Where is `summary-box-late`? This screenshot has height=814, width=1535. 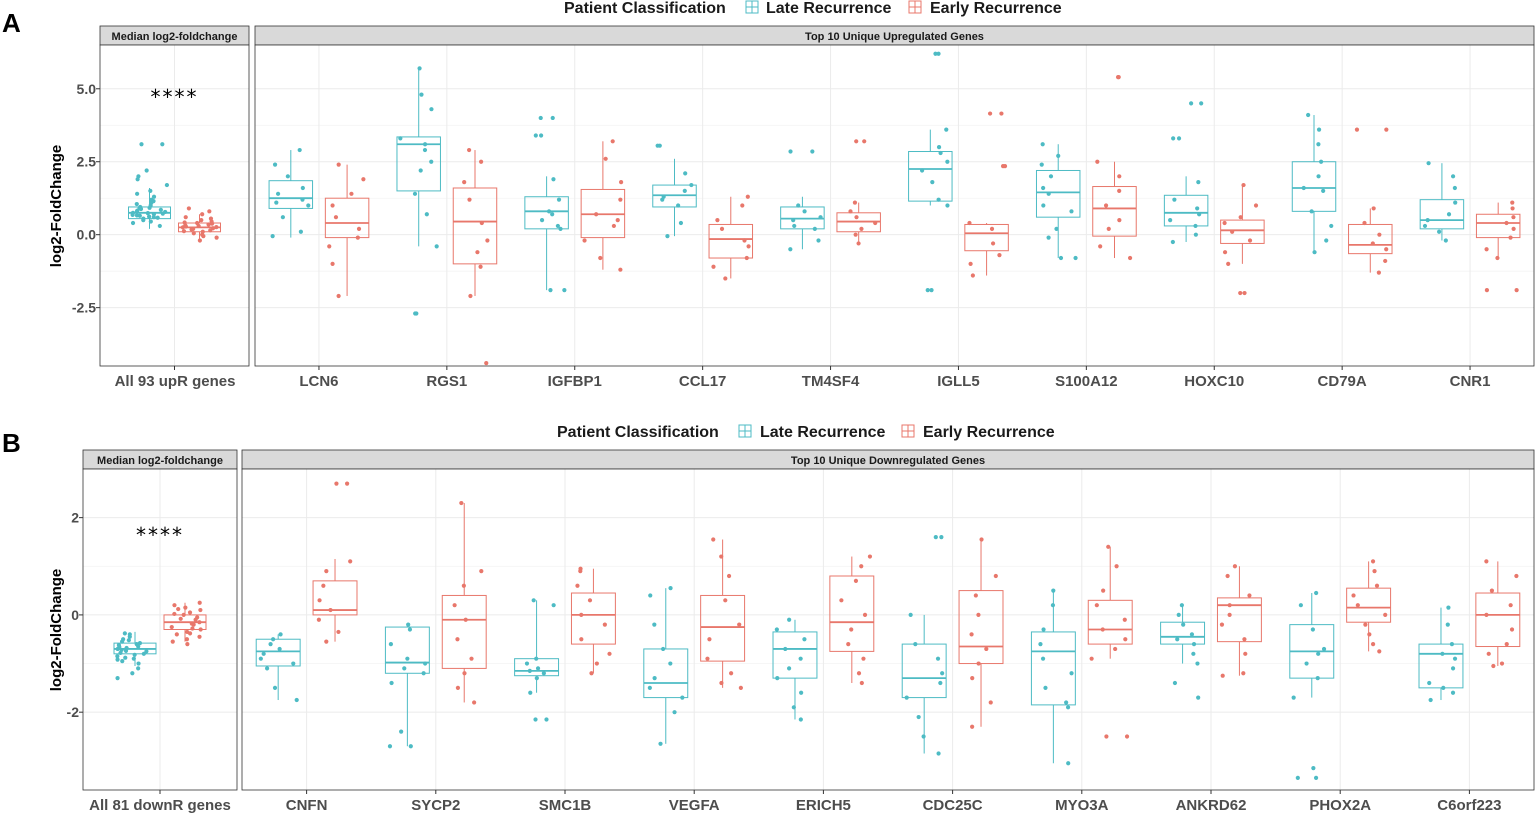 summary-box-late is located at coordinates (135, 656).